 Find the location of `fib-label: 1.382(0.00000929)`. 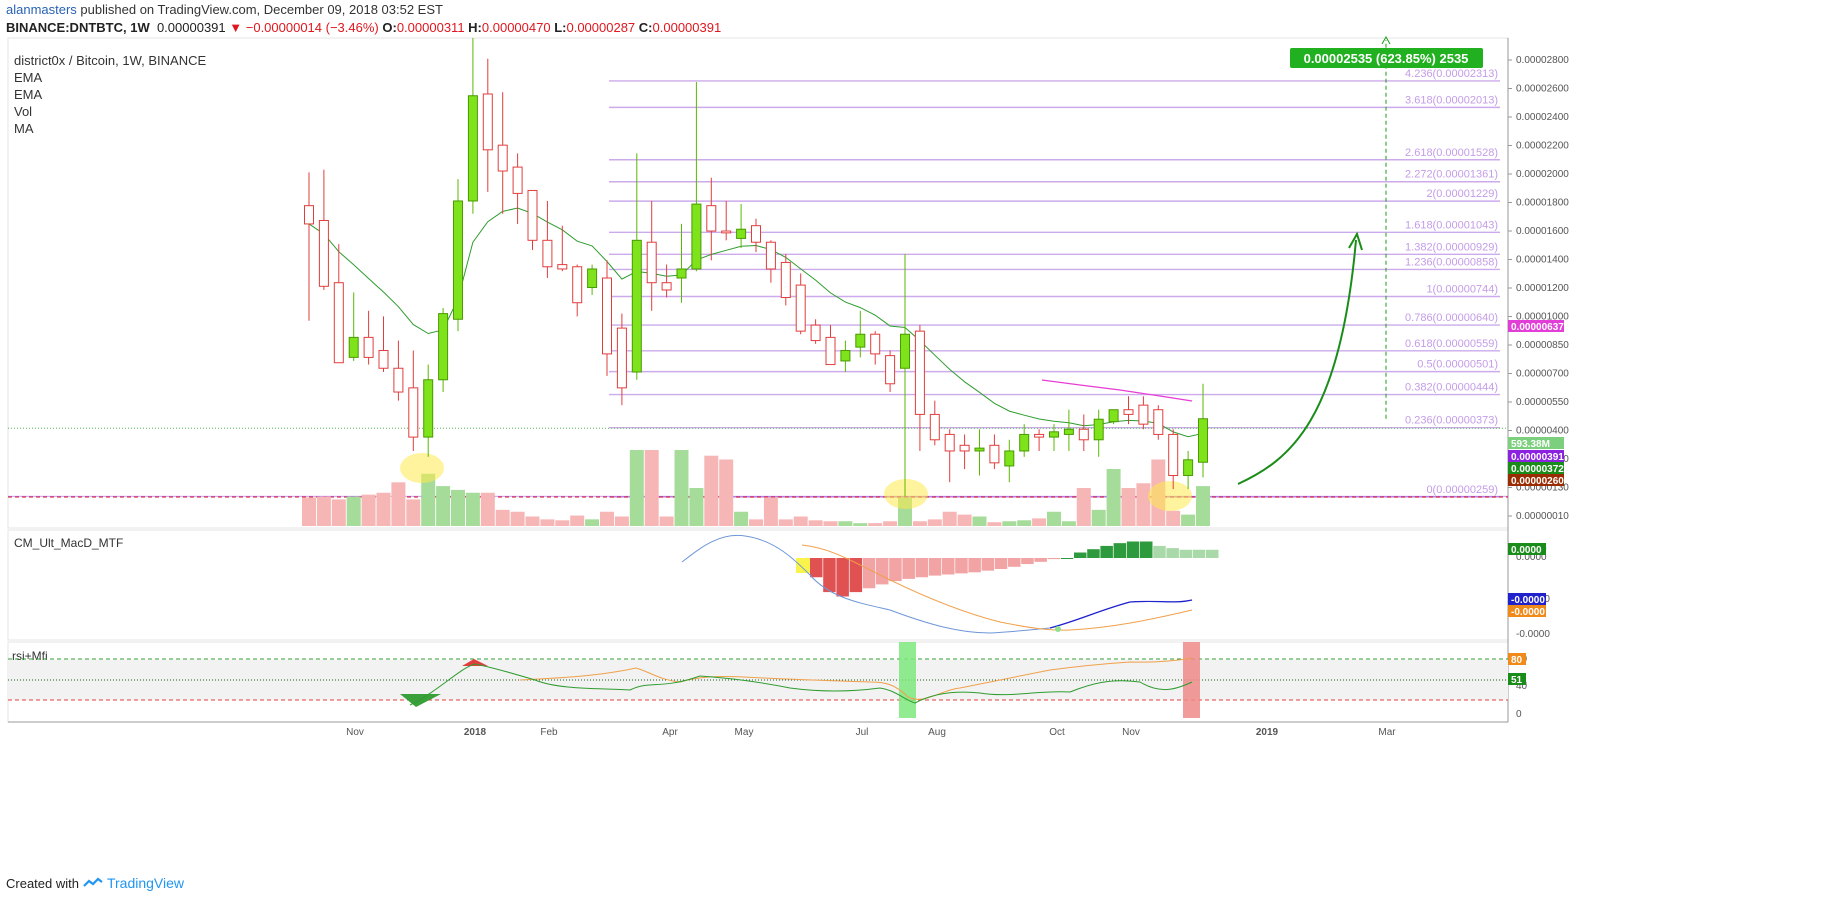

fib-label: 1.382(0.00000929) is located at coordinates (1451, 247).